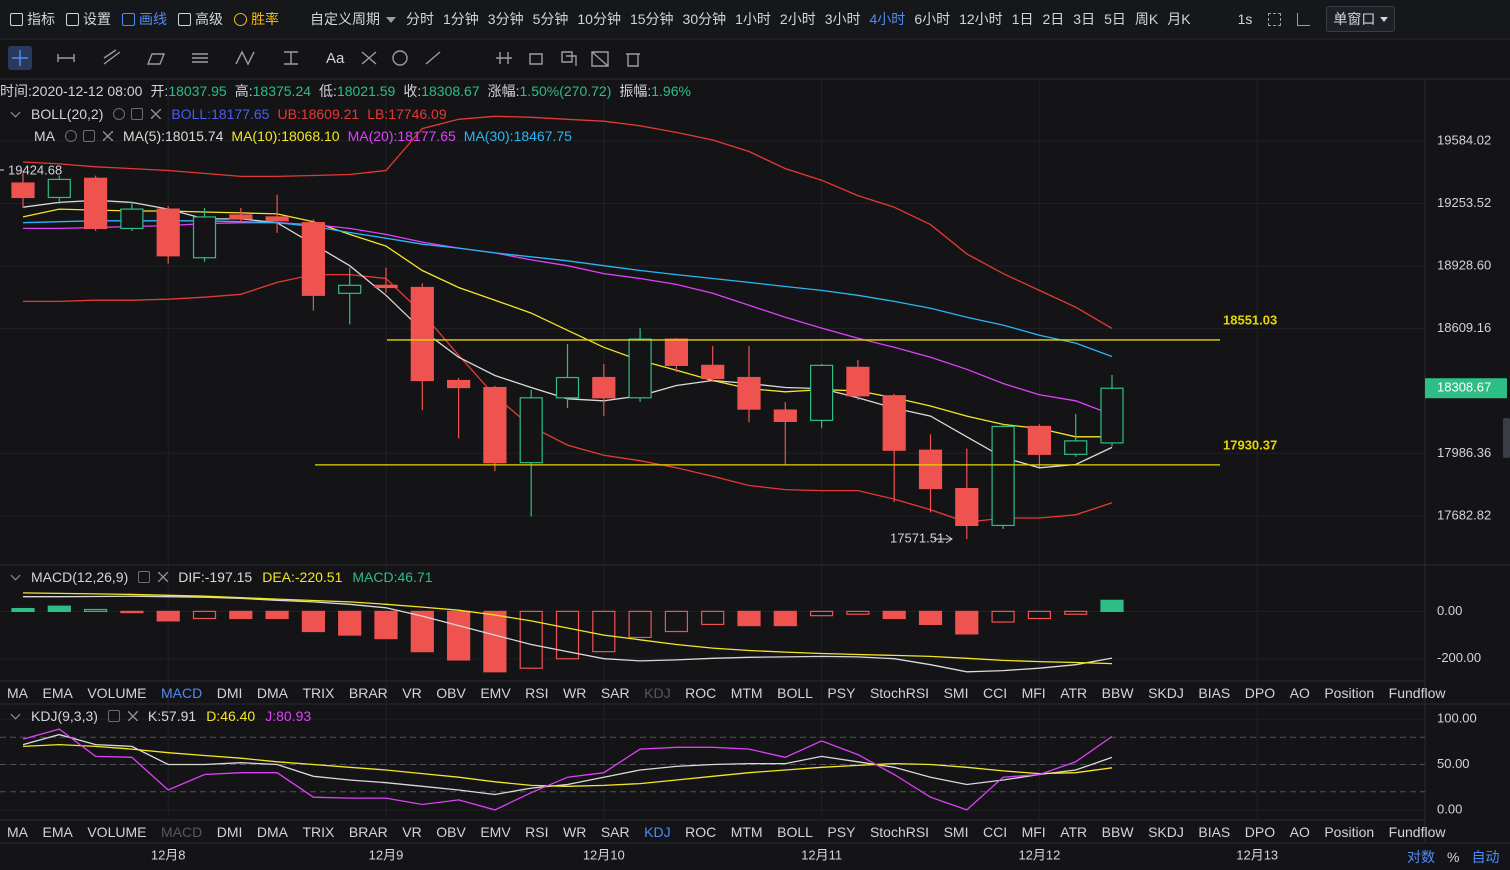 The height and width of the screenshot is (870, 1510). I want to click on period: 4小时, so click(887, 19).